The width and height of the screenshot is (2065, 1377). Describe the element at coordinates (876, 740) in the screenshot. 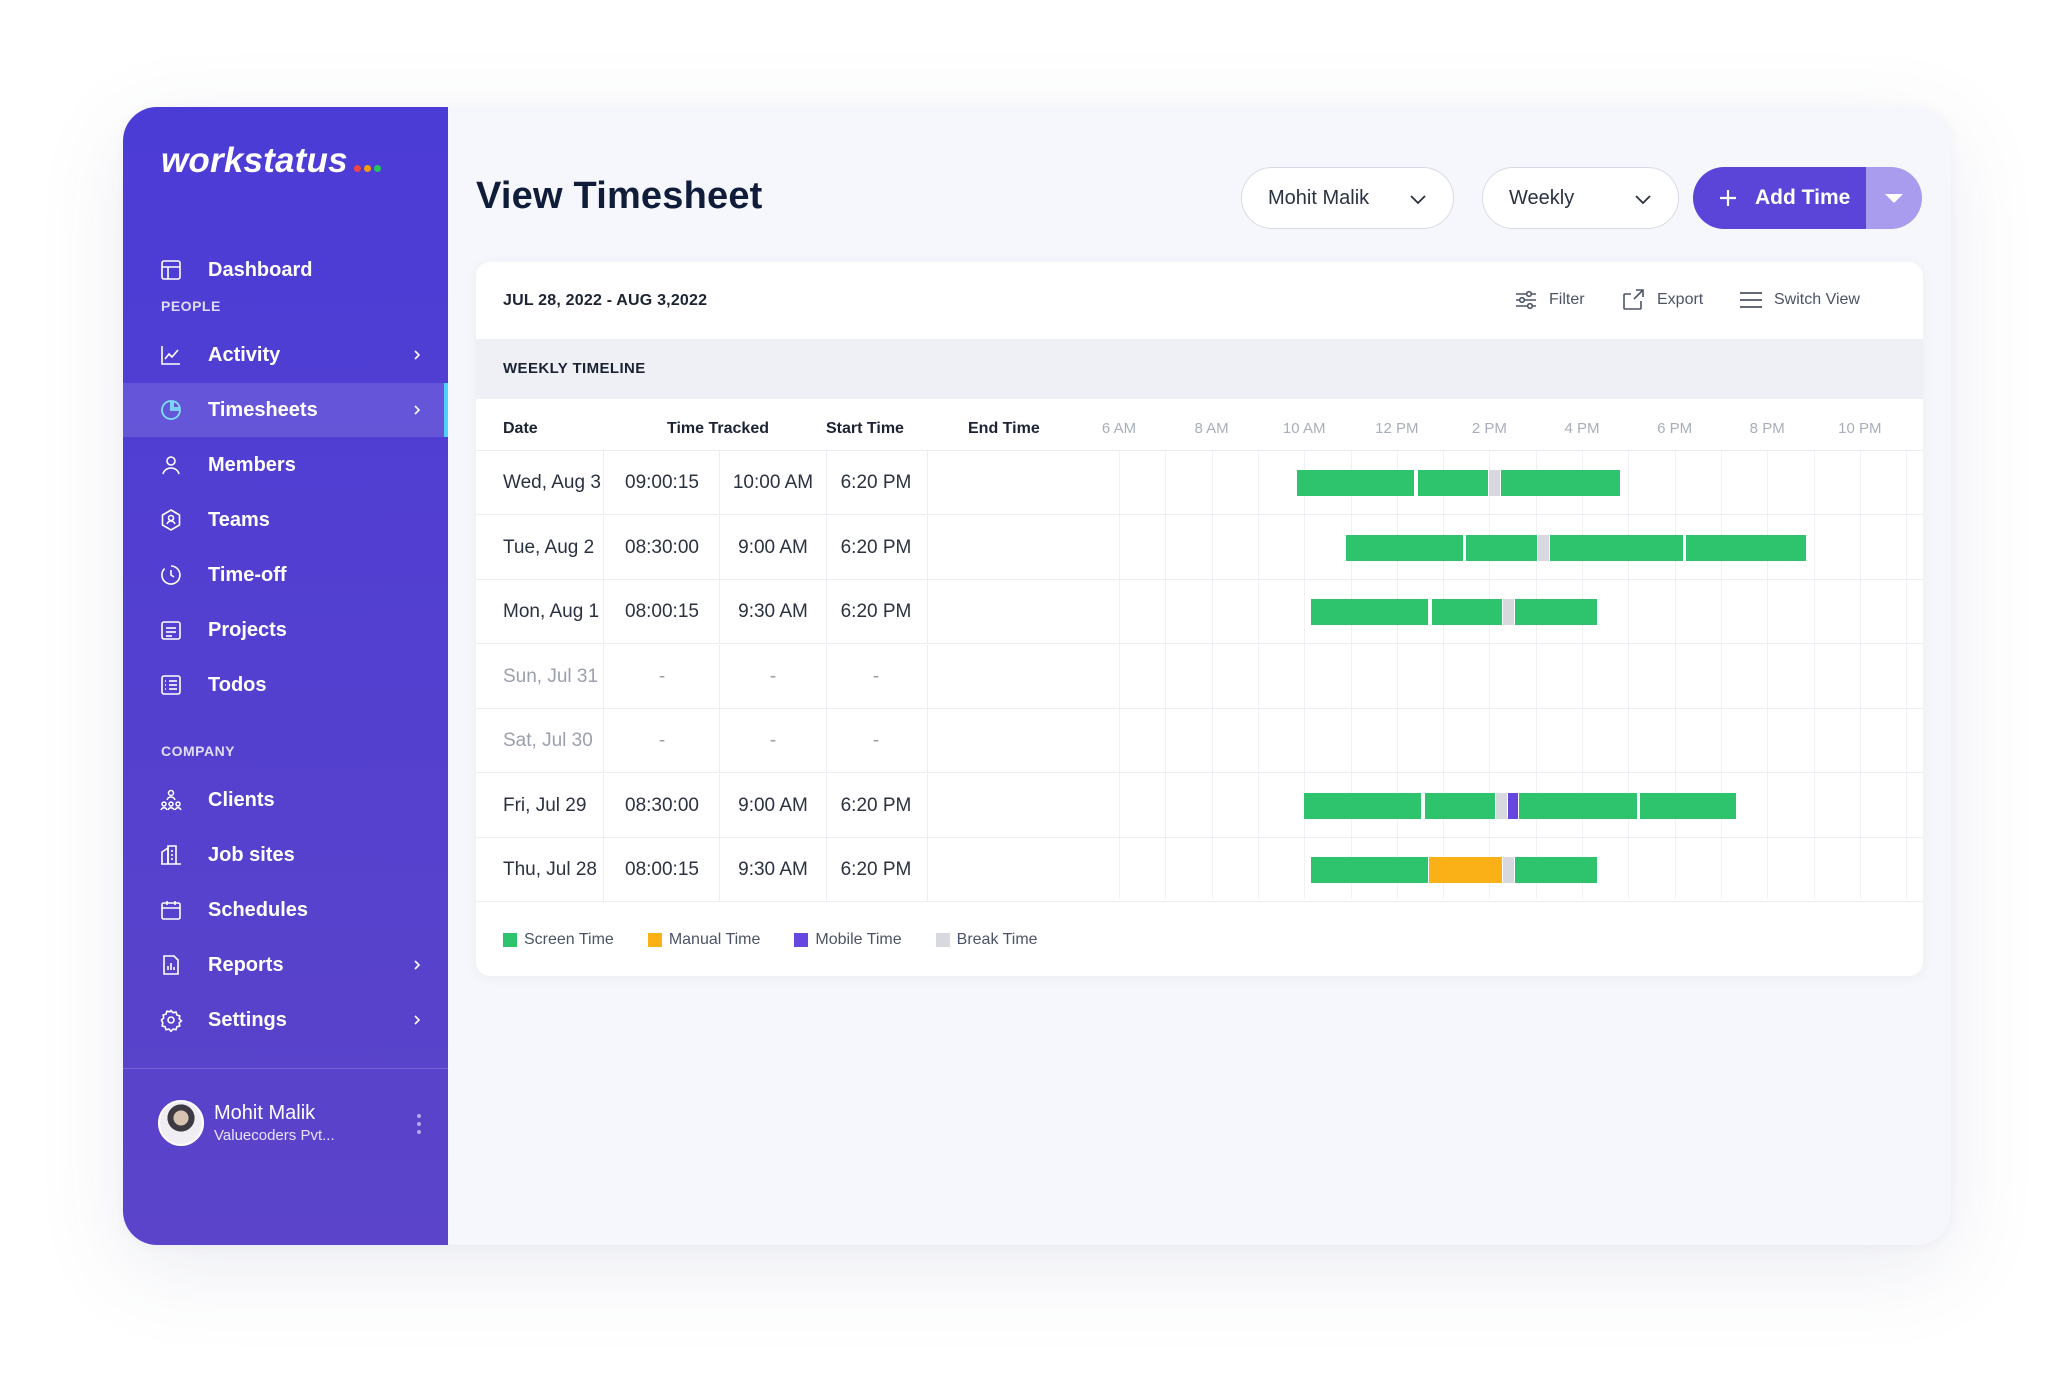

I see `cell-end: -` at that location.